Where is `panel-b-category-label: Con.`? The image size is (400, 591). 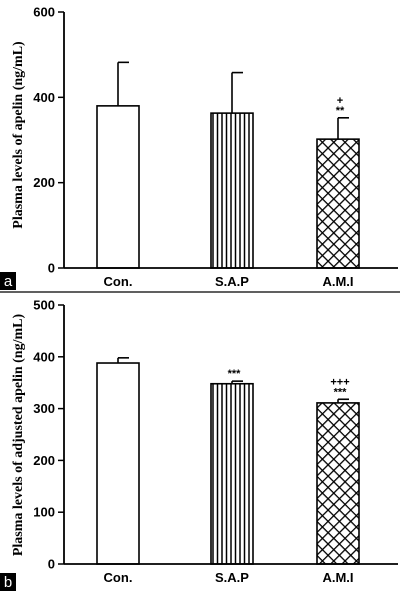
panel-b-category-label: Con. is located at coordinates (118, 577).